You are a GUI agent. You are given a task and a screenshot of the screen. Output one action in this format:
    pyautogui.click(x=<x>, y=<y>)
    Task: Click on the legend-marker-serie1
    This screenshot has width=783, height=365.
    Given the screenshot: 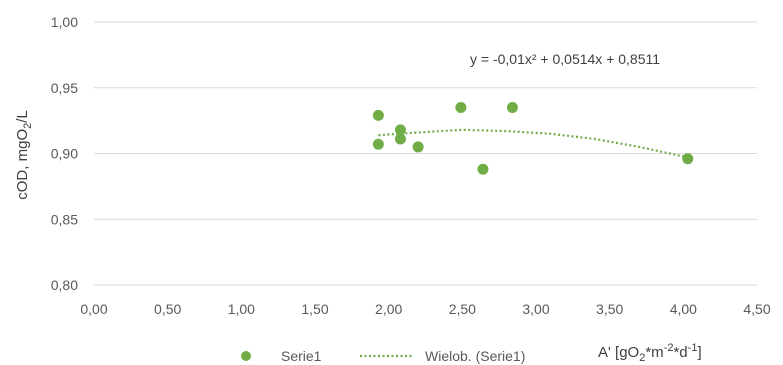 What is the action you would take?
    pyautogui.click(x=246, y=356)
    